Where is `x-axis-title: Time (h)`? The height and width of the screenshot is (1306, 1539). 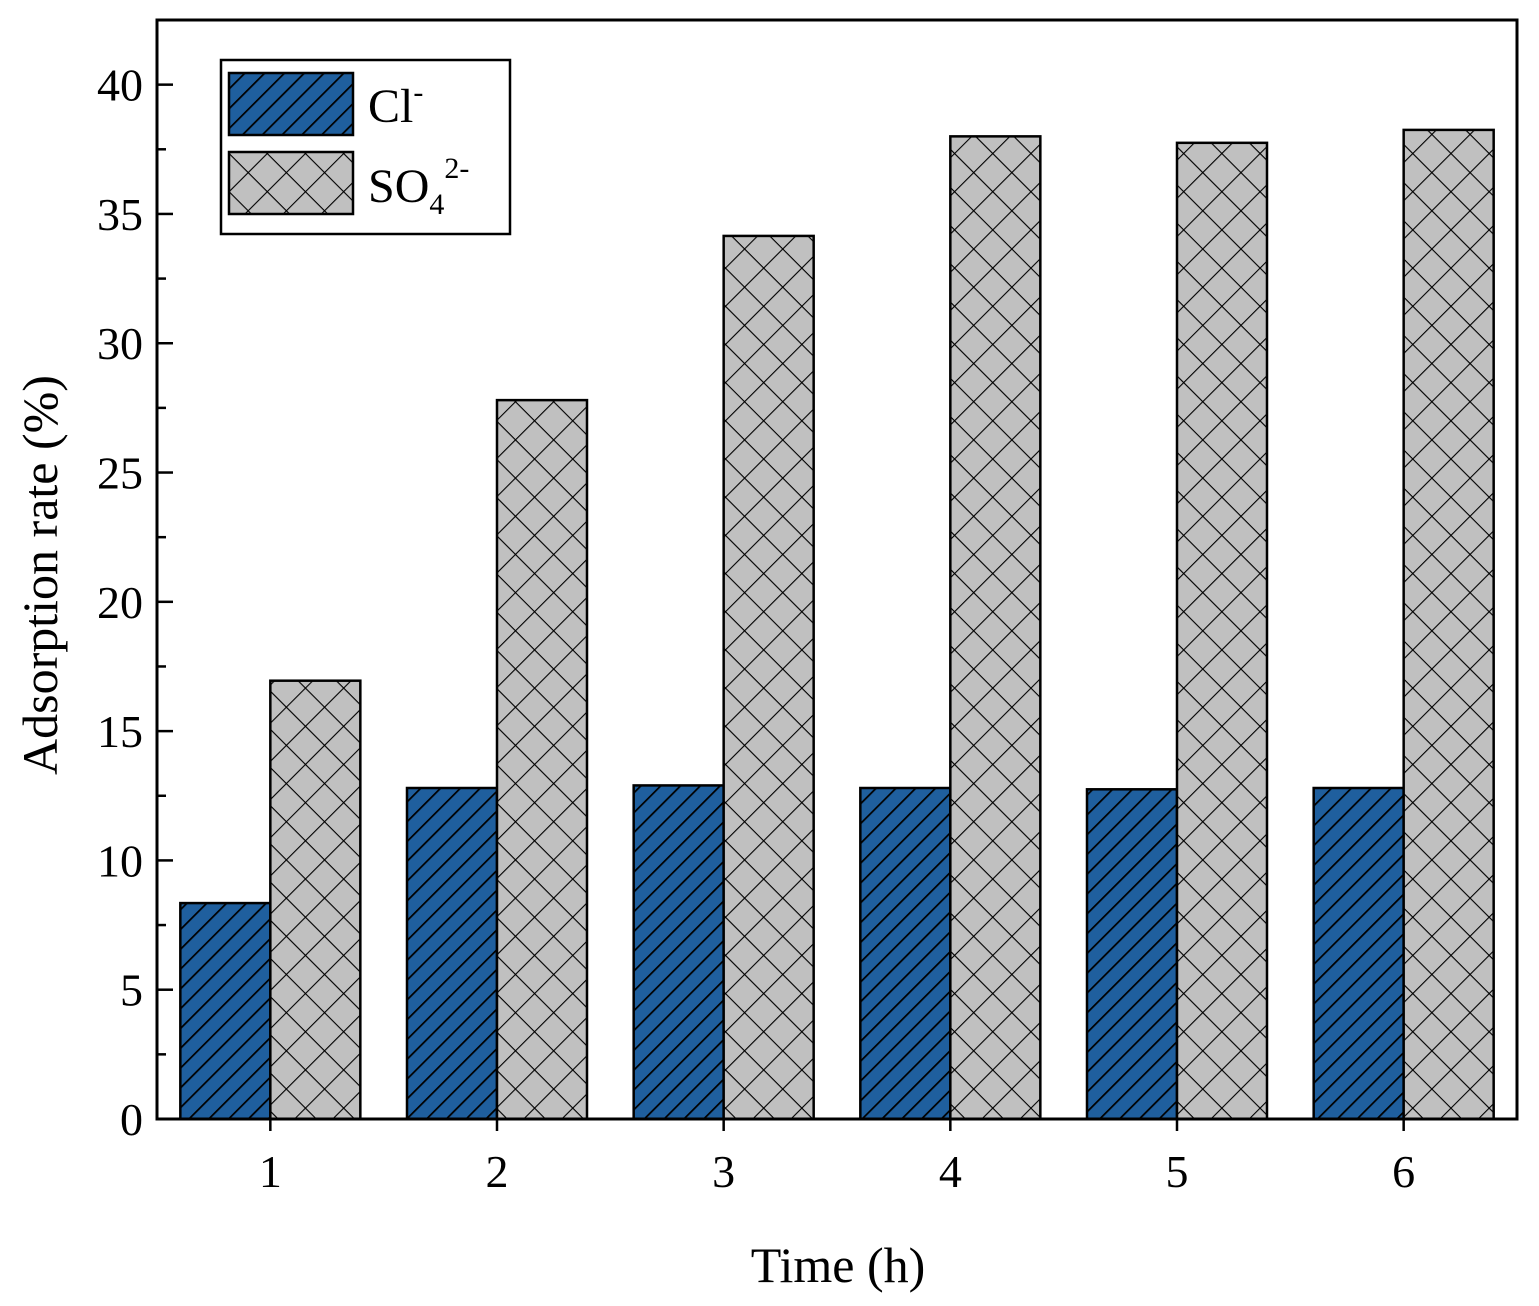 x-axis-title: Time (h) is located at coordinates (838, 1265).